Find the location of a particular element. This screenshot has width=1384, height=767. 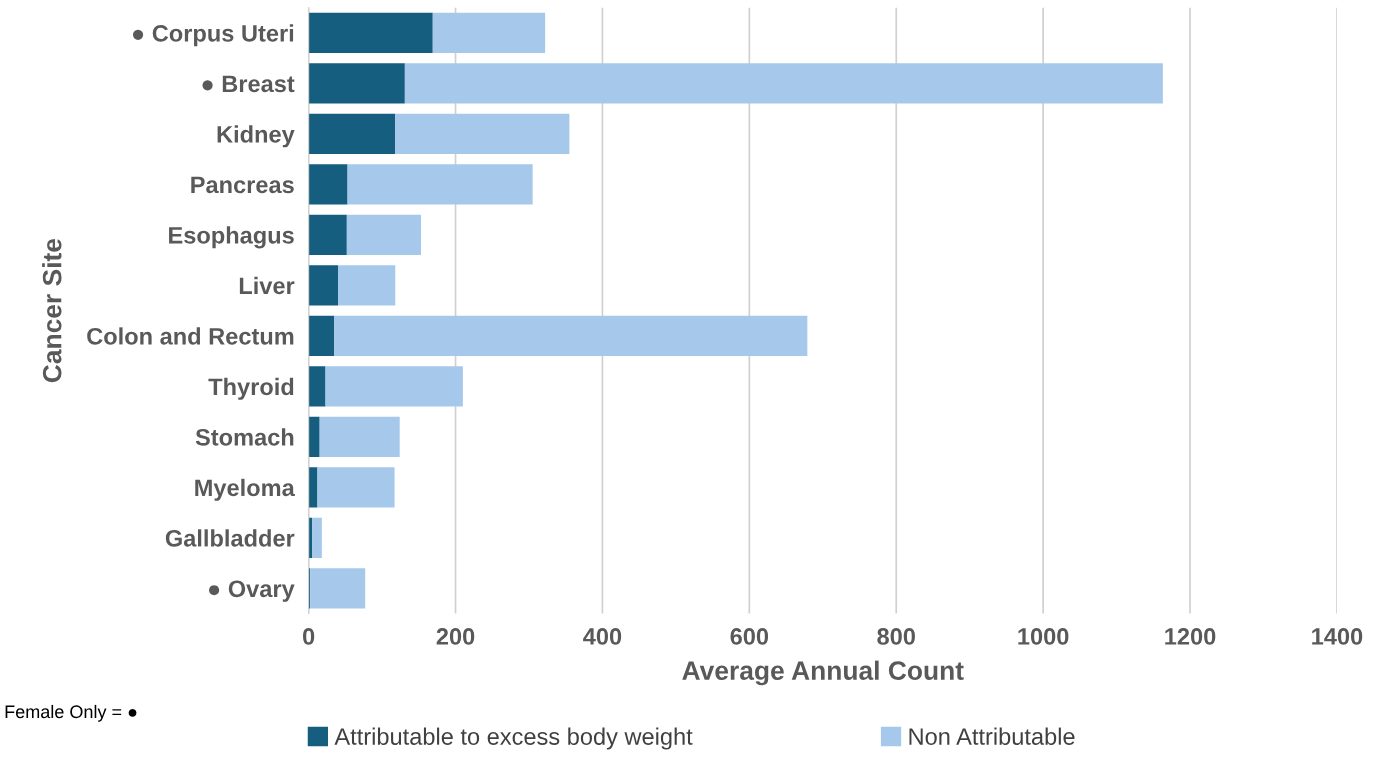

legend-label: Non Attributable is located at coordinates (992, 736).